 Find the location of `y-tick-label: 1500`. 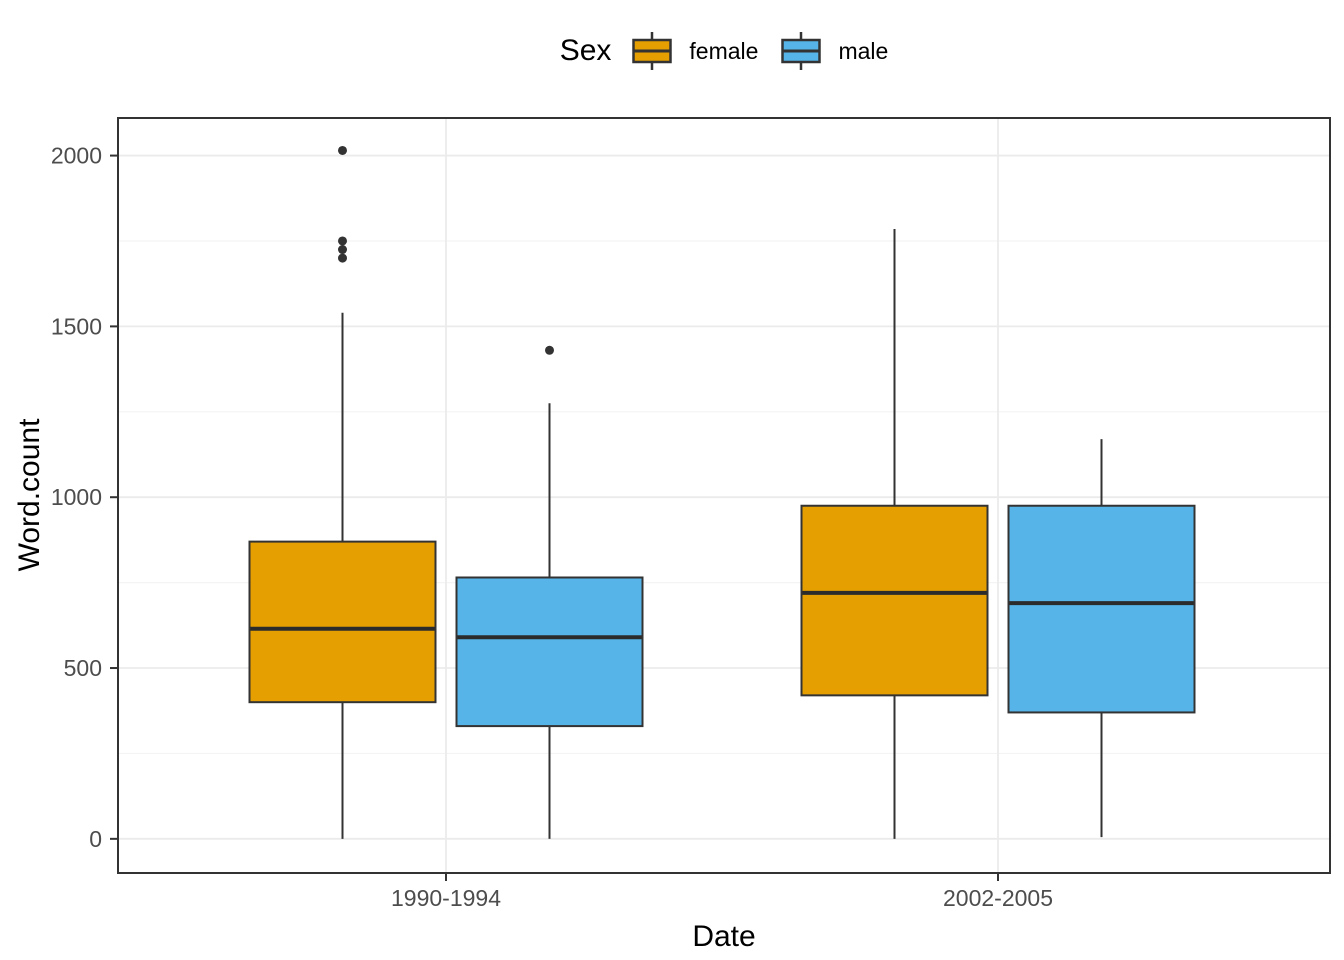

y-tick-label: 1500 is located at coordinates (76, 326).